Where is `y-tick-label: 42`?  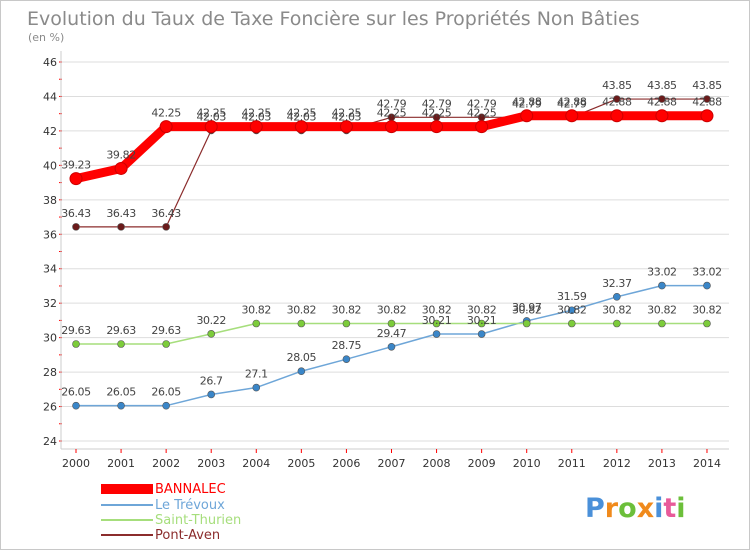 y-tick-label: 42 is located at coordinates (50, 131).